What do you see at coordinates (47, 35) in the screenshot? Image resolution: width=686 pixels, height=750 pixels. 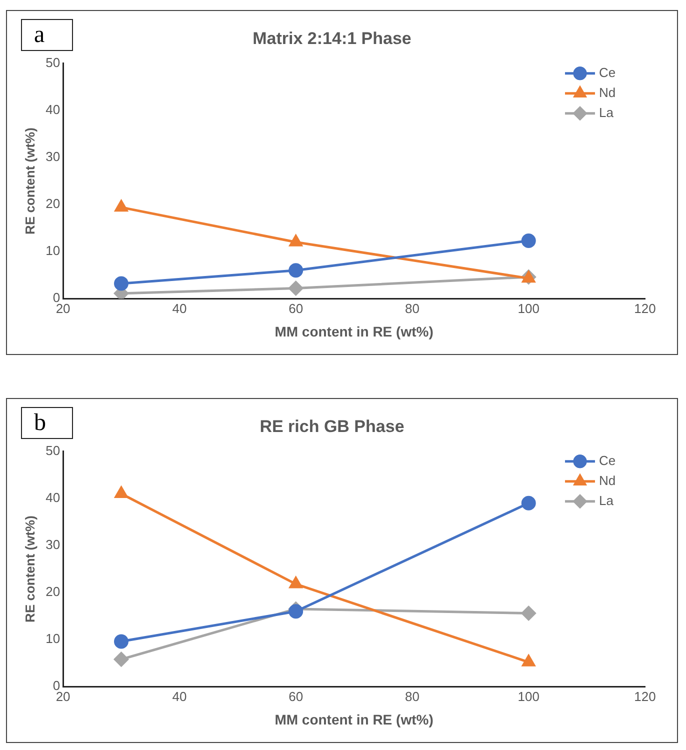 I see `text: a` at bounding box center [47, 35].